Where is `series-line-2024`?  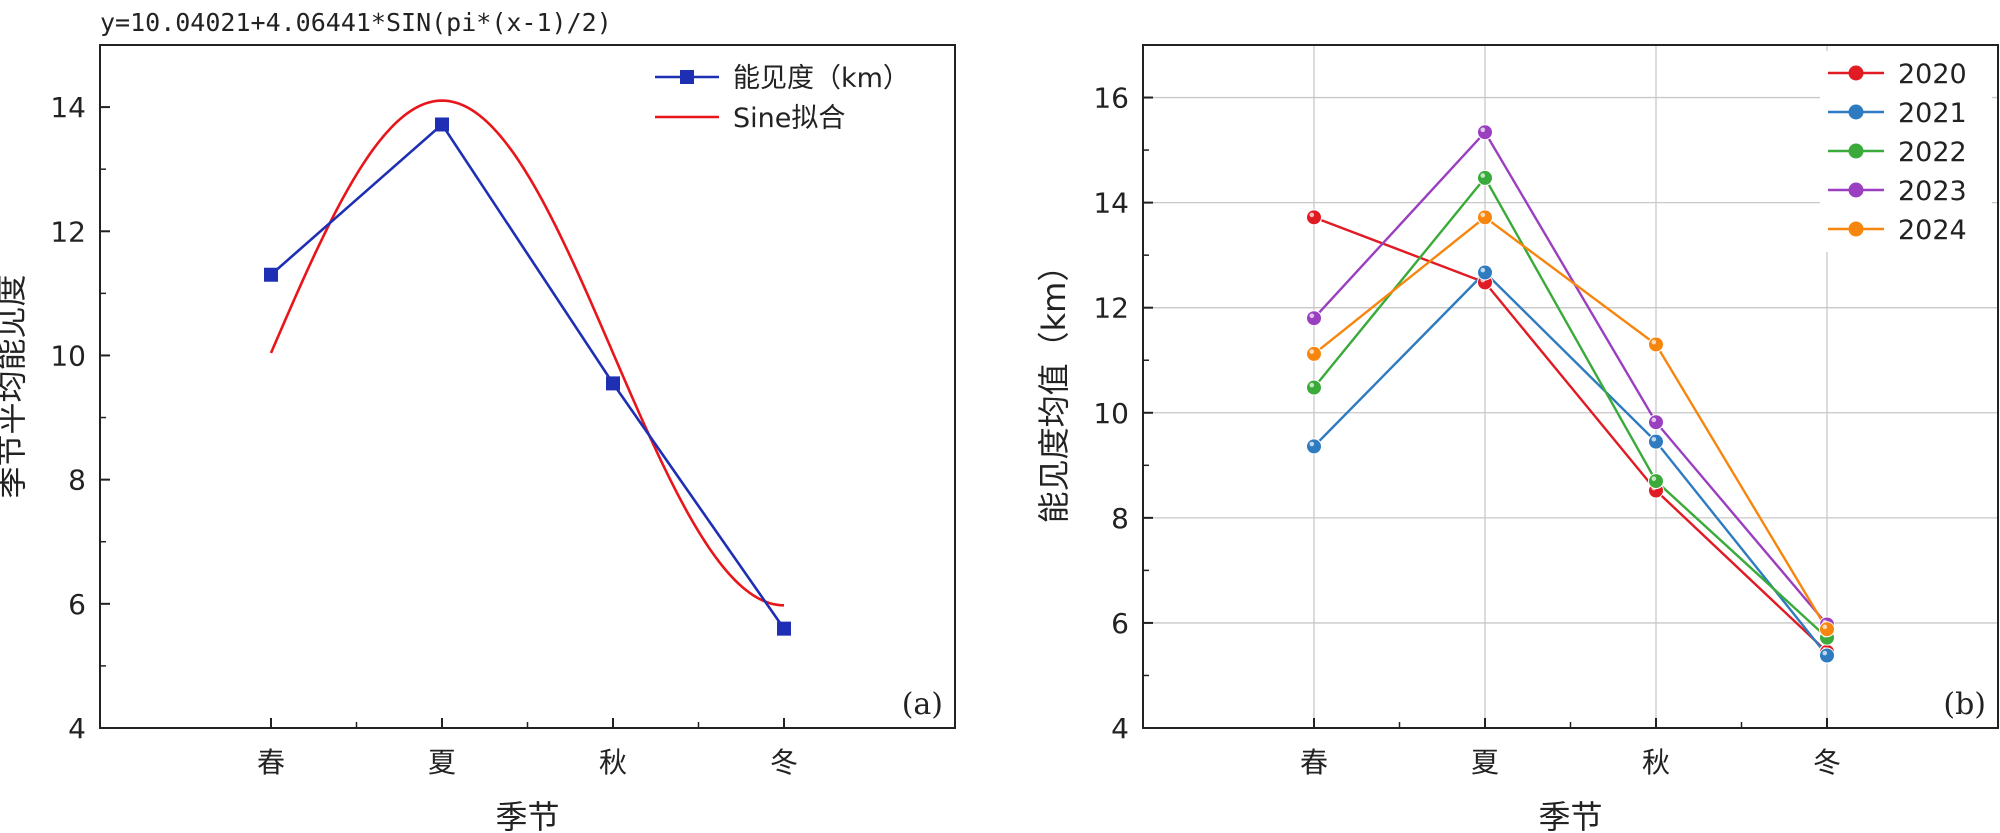
series-line-2024 is located at coordinates (1571, 422).